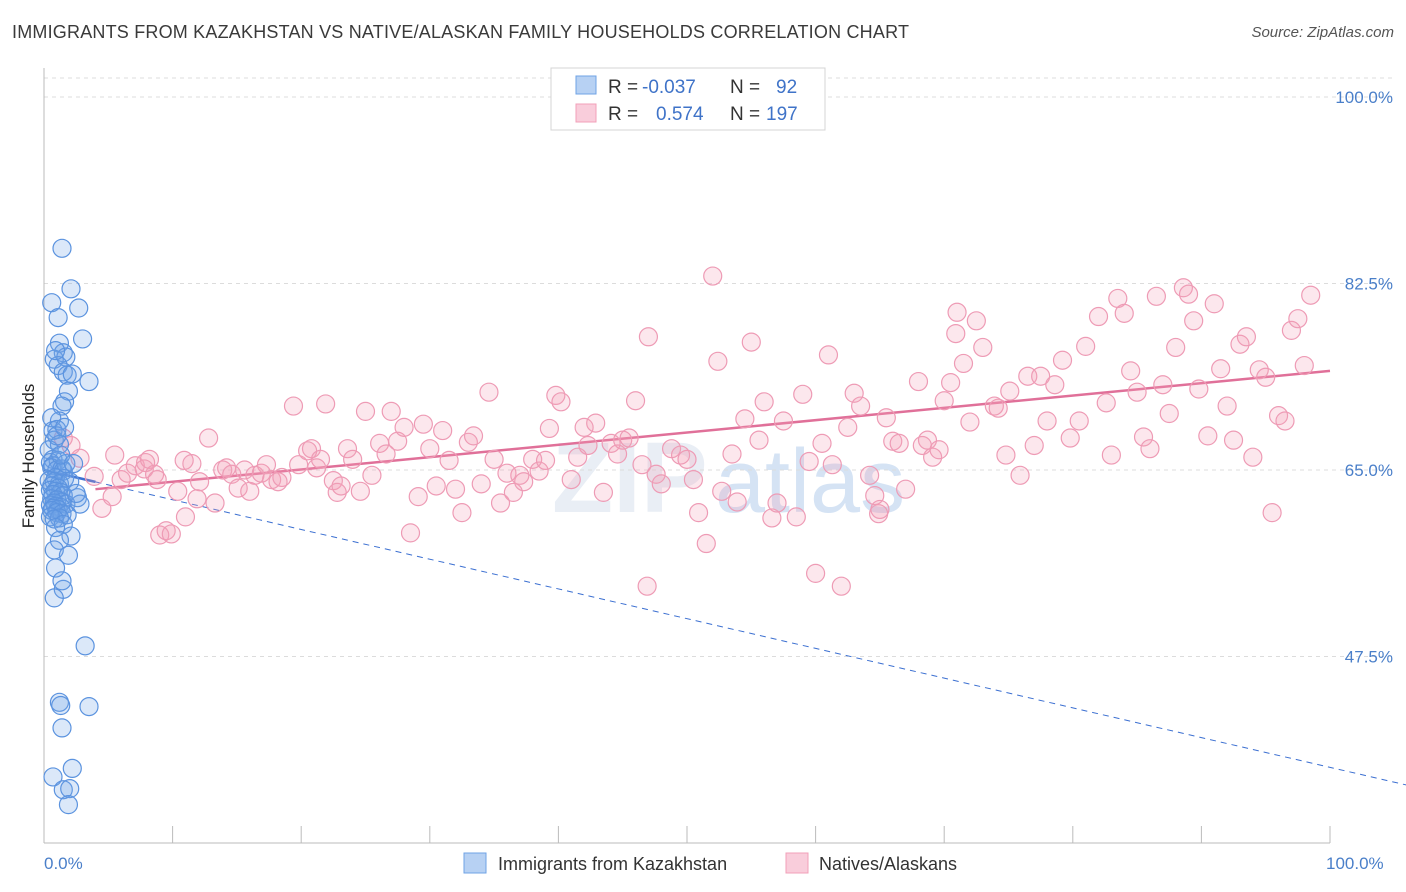 The width and height of the screenshot is (1406, 892). I want to click on legend-r-label-2: R =, so click(623, 114).